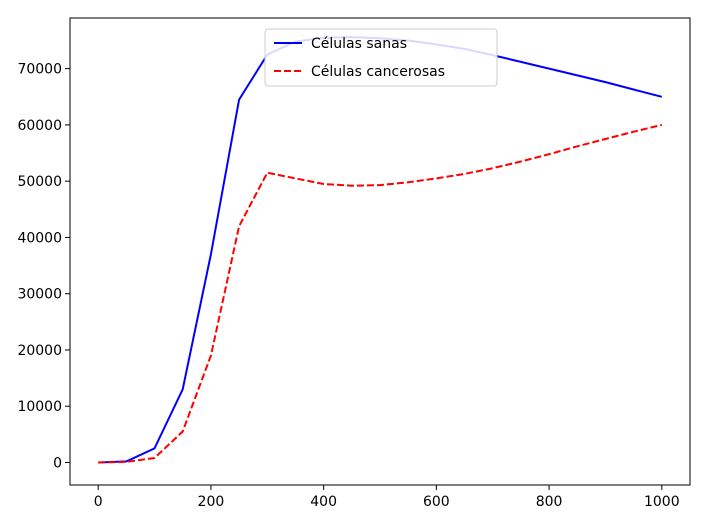 The height and width of the screenshot is (521, 704). Describe the element at coordinates (323, 502) in the screenshot. I see `x-tick-label: 400` at that location.